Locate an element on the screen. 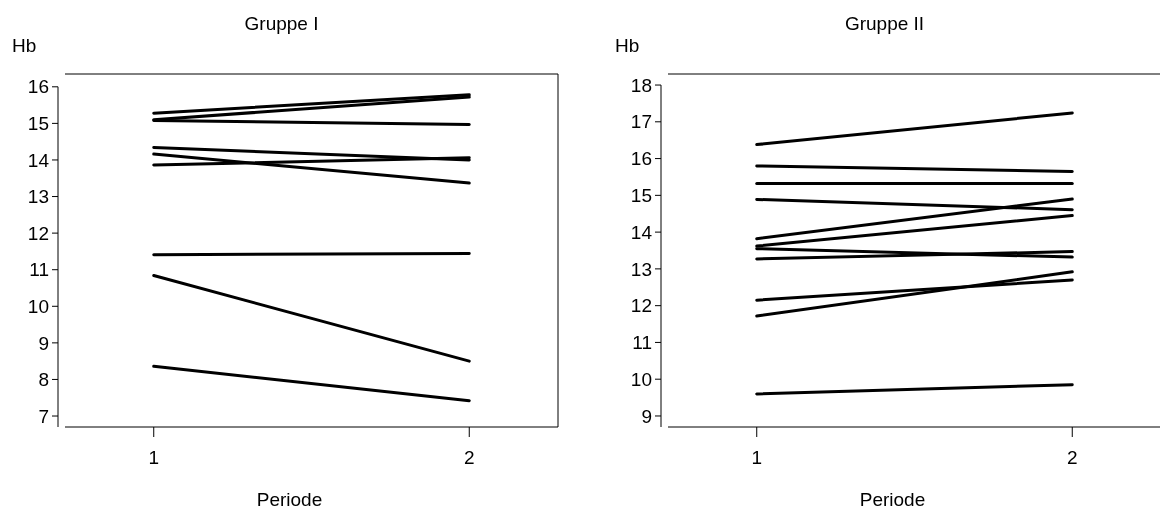 Image resolution: width=1160 pixels, height=515 pixels. chart-title: Gruppe I is located at coordinates (281, 23).